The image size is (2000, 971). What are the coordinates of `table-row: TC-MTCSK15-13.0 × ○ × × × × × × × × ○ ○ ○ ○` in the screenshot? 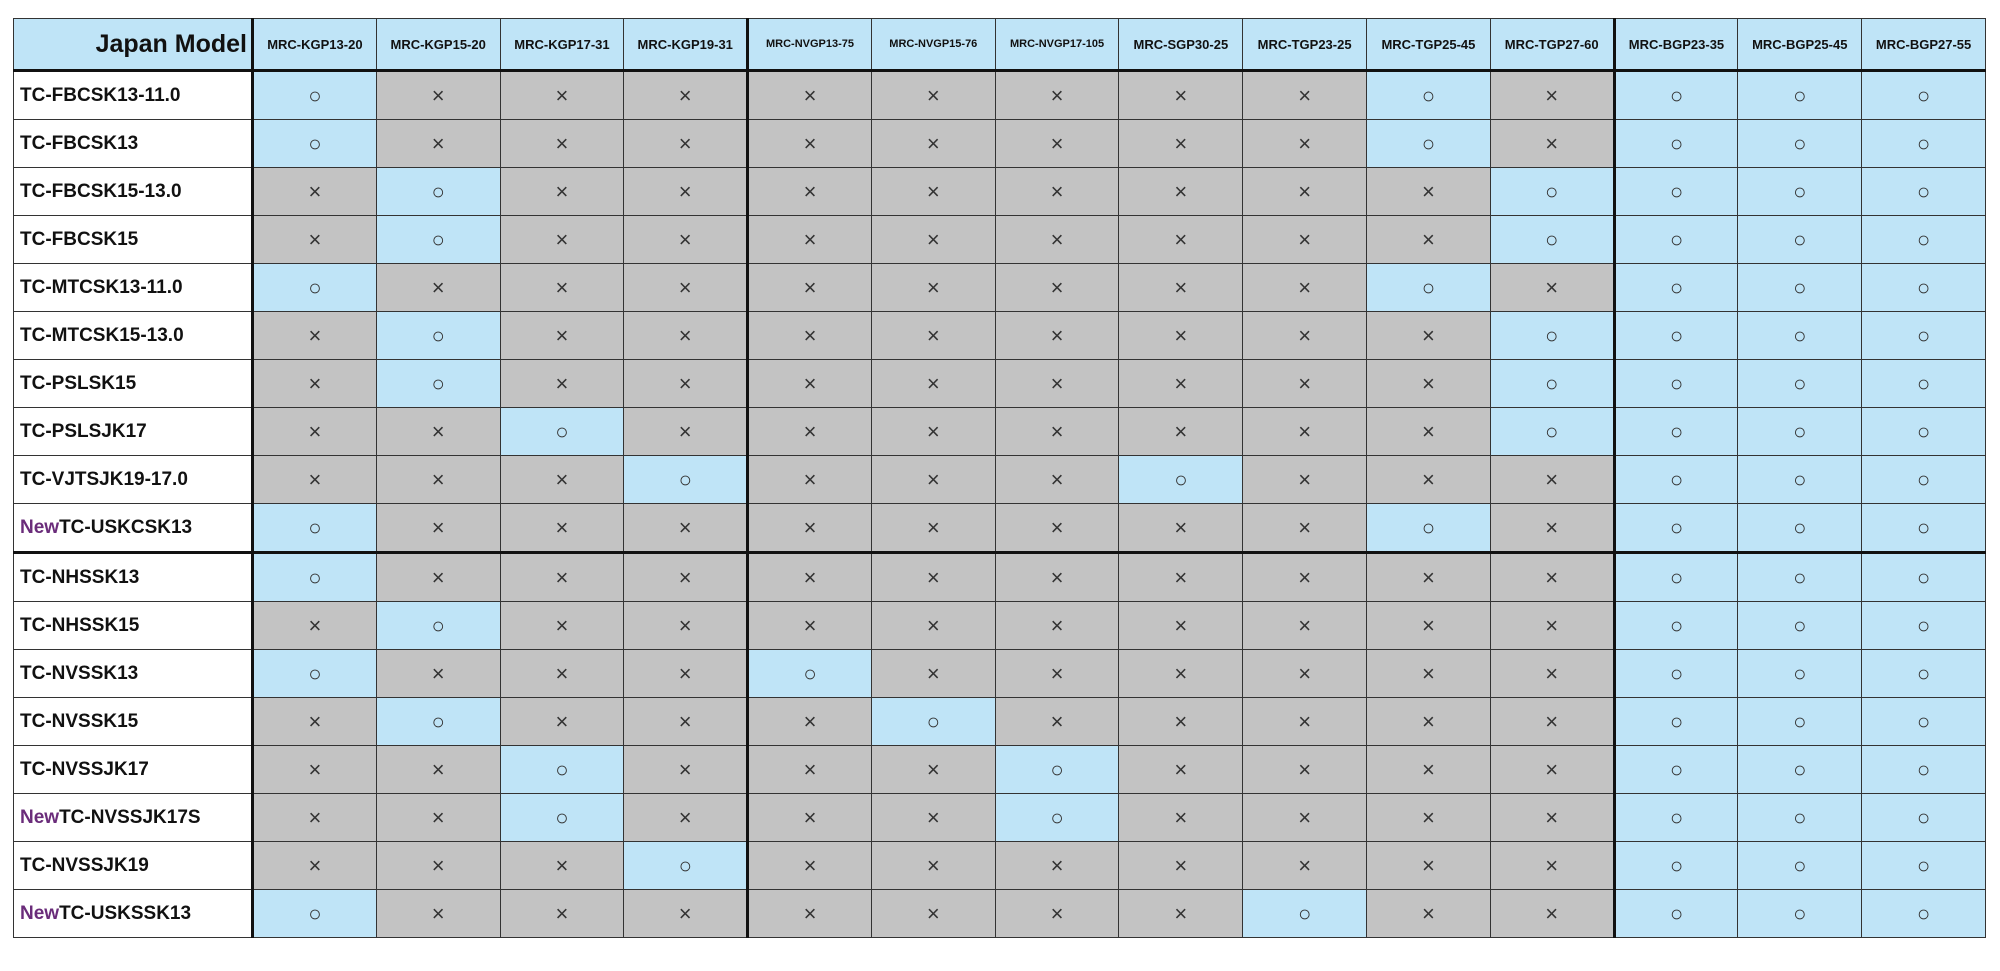 It's located at (999, 335).